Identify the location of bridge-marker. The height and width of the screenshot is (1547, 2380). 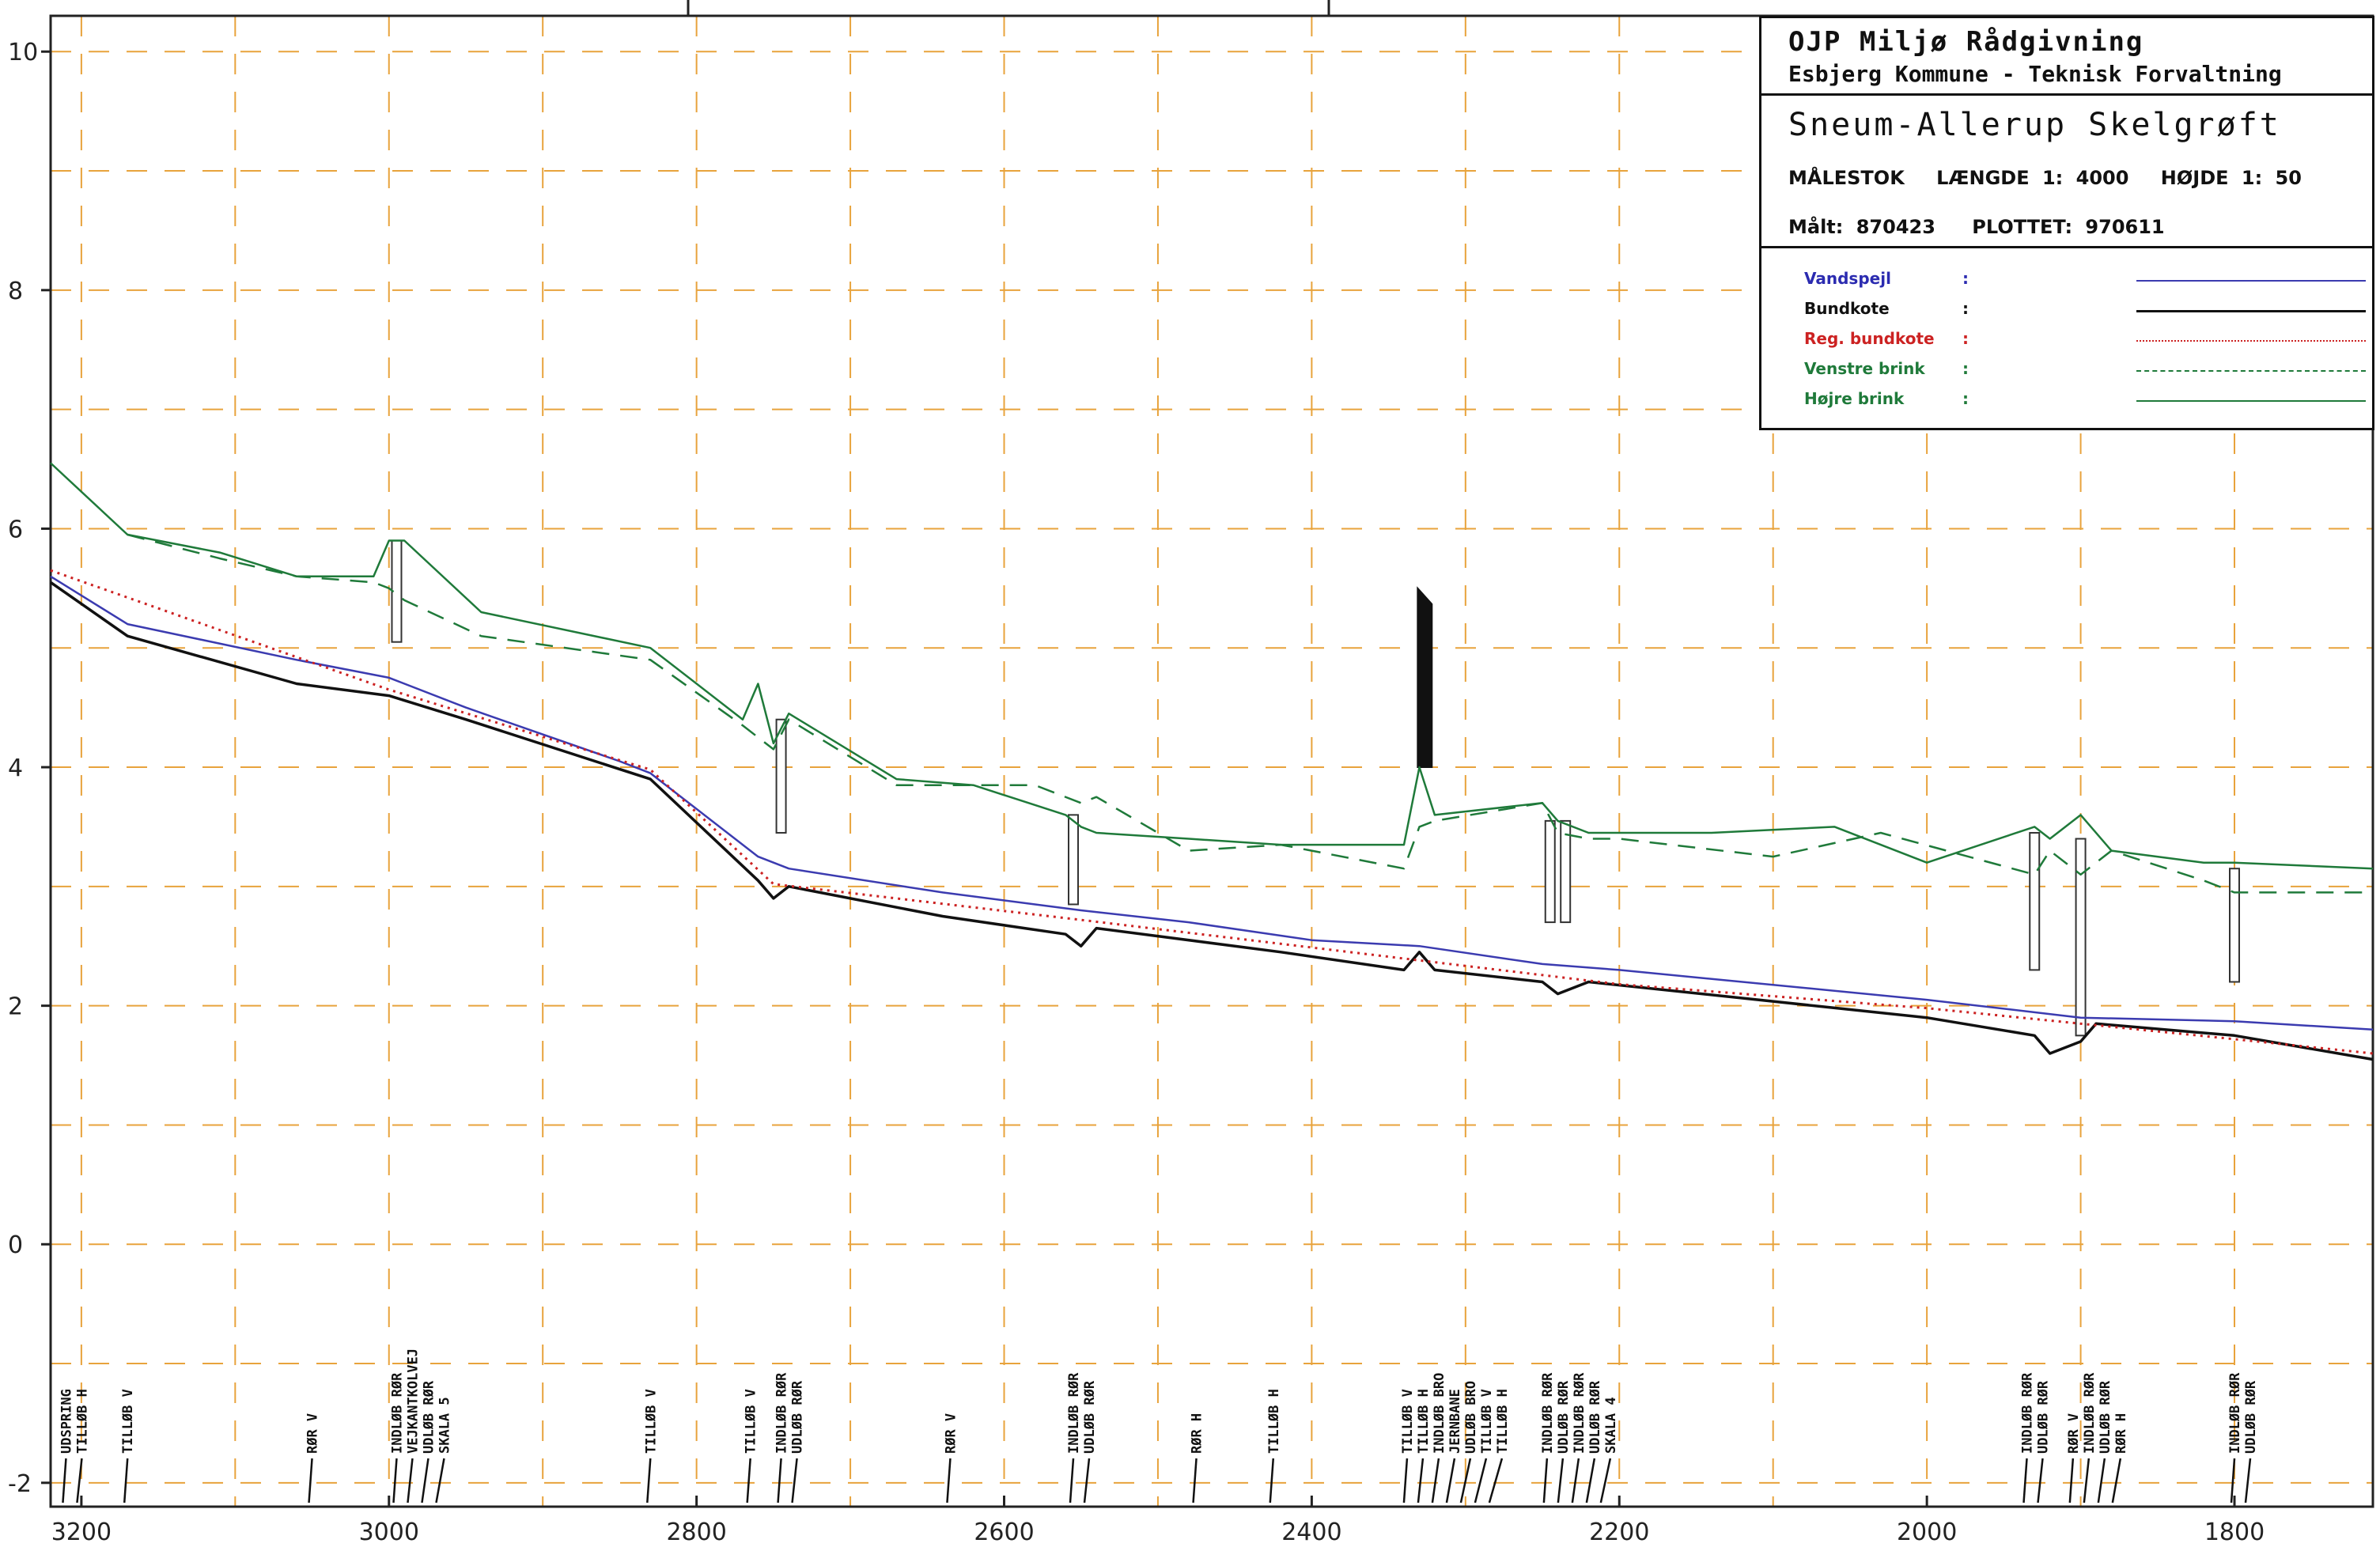
(1425, 677).